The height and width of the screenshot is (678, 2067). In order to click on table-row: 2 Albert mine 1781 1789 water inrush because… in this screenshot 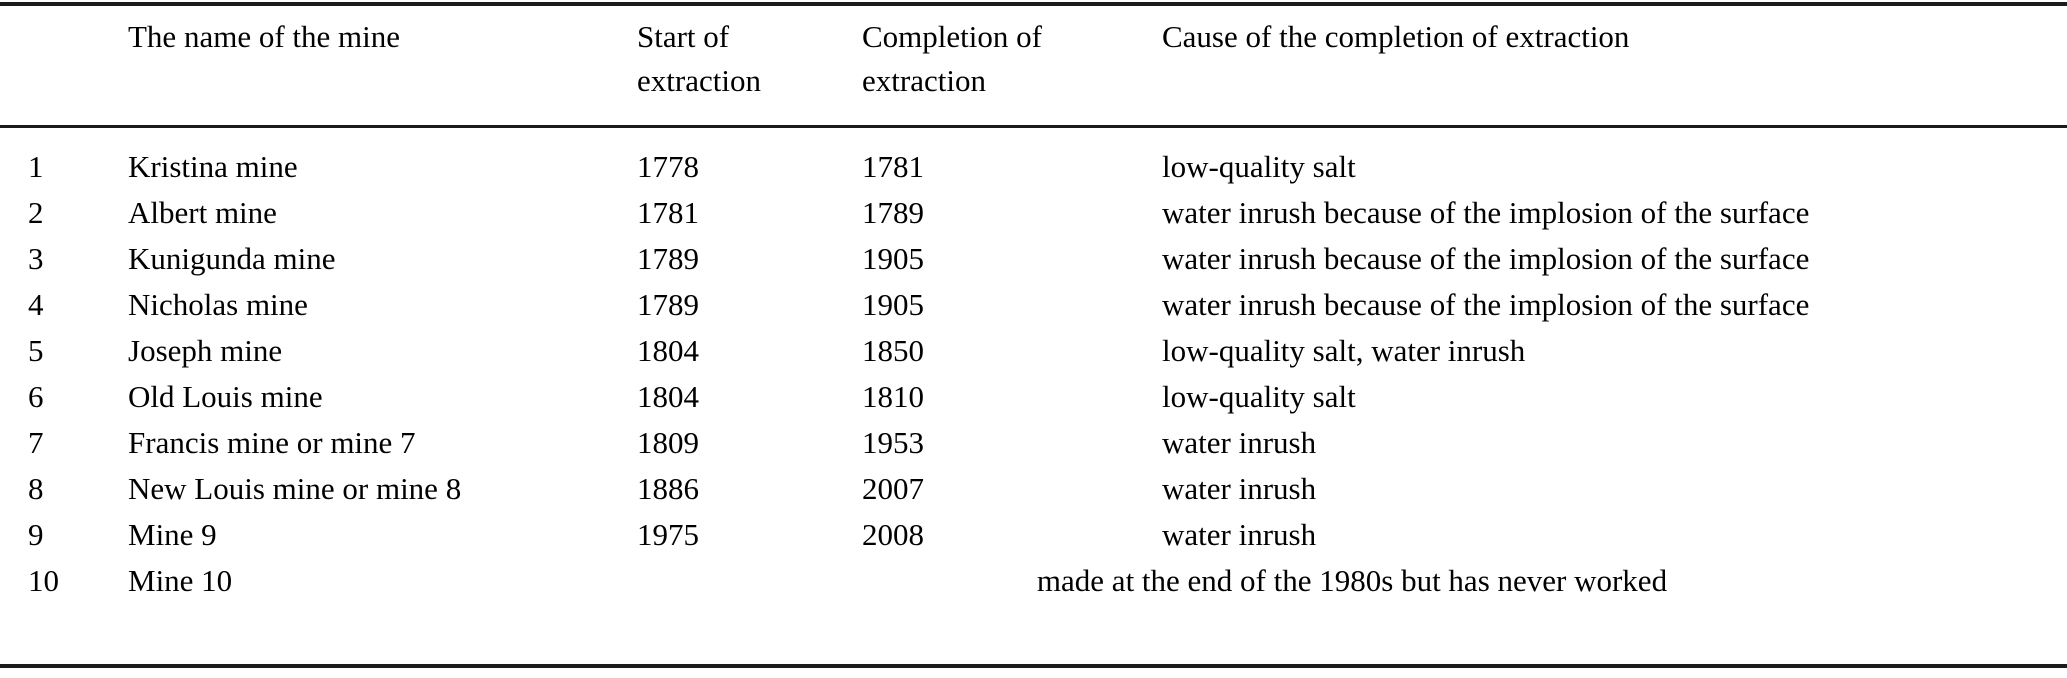, I will do `click(1033, 213)`.